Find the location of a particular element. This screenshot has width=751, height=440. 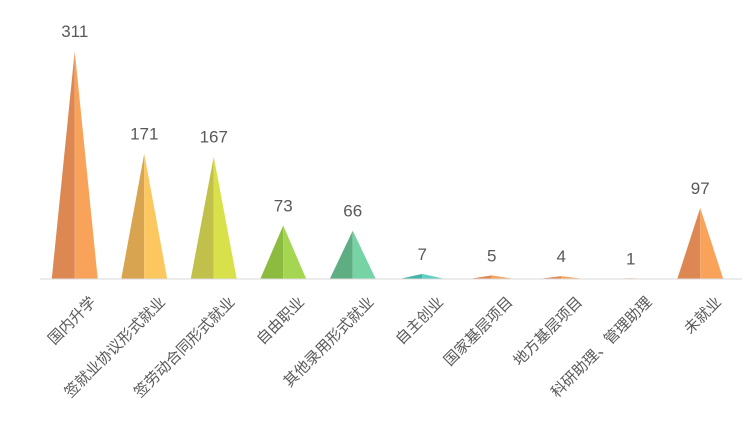

category-tick-label: 国家基层项目 is located at coordinates (478, 331).